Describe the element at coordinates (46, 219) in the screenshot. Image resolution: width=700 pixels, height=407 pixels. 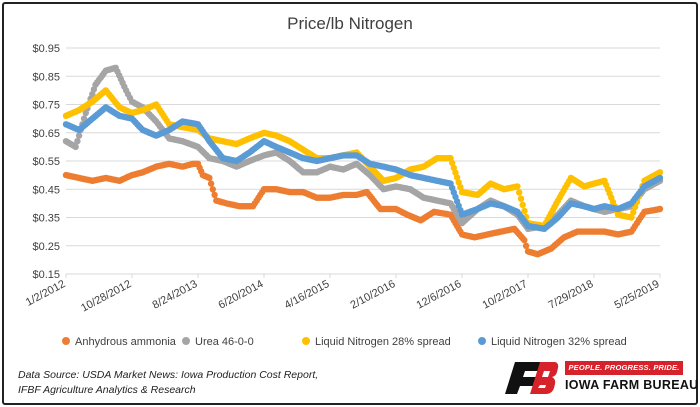
I see `y-tick-label: $0.35` at that location.